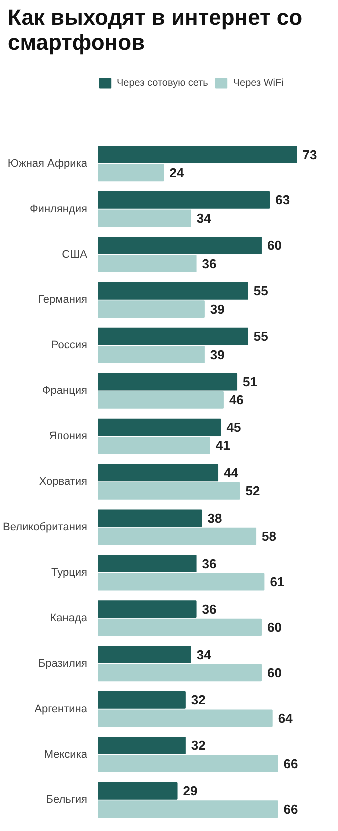 This screenshot has width=338, height=831. I want to click on data-label: 61, so click(277, 582).